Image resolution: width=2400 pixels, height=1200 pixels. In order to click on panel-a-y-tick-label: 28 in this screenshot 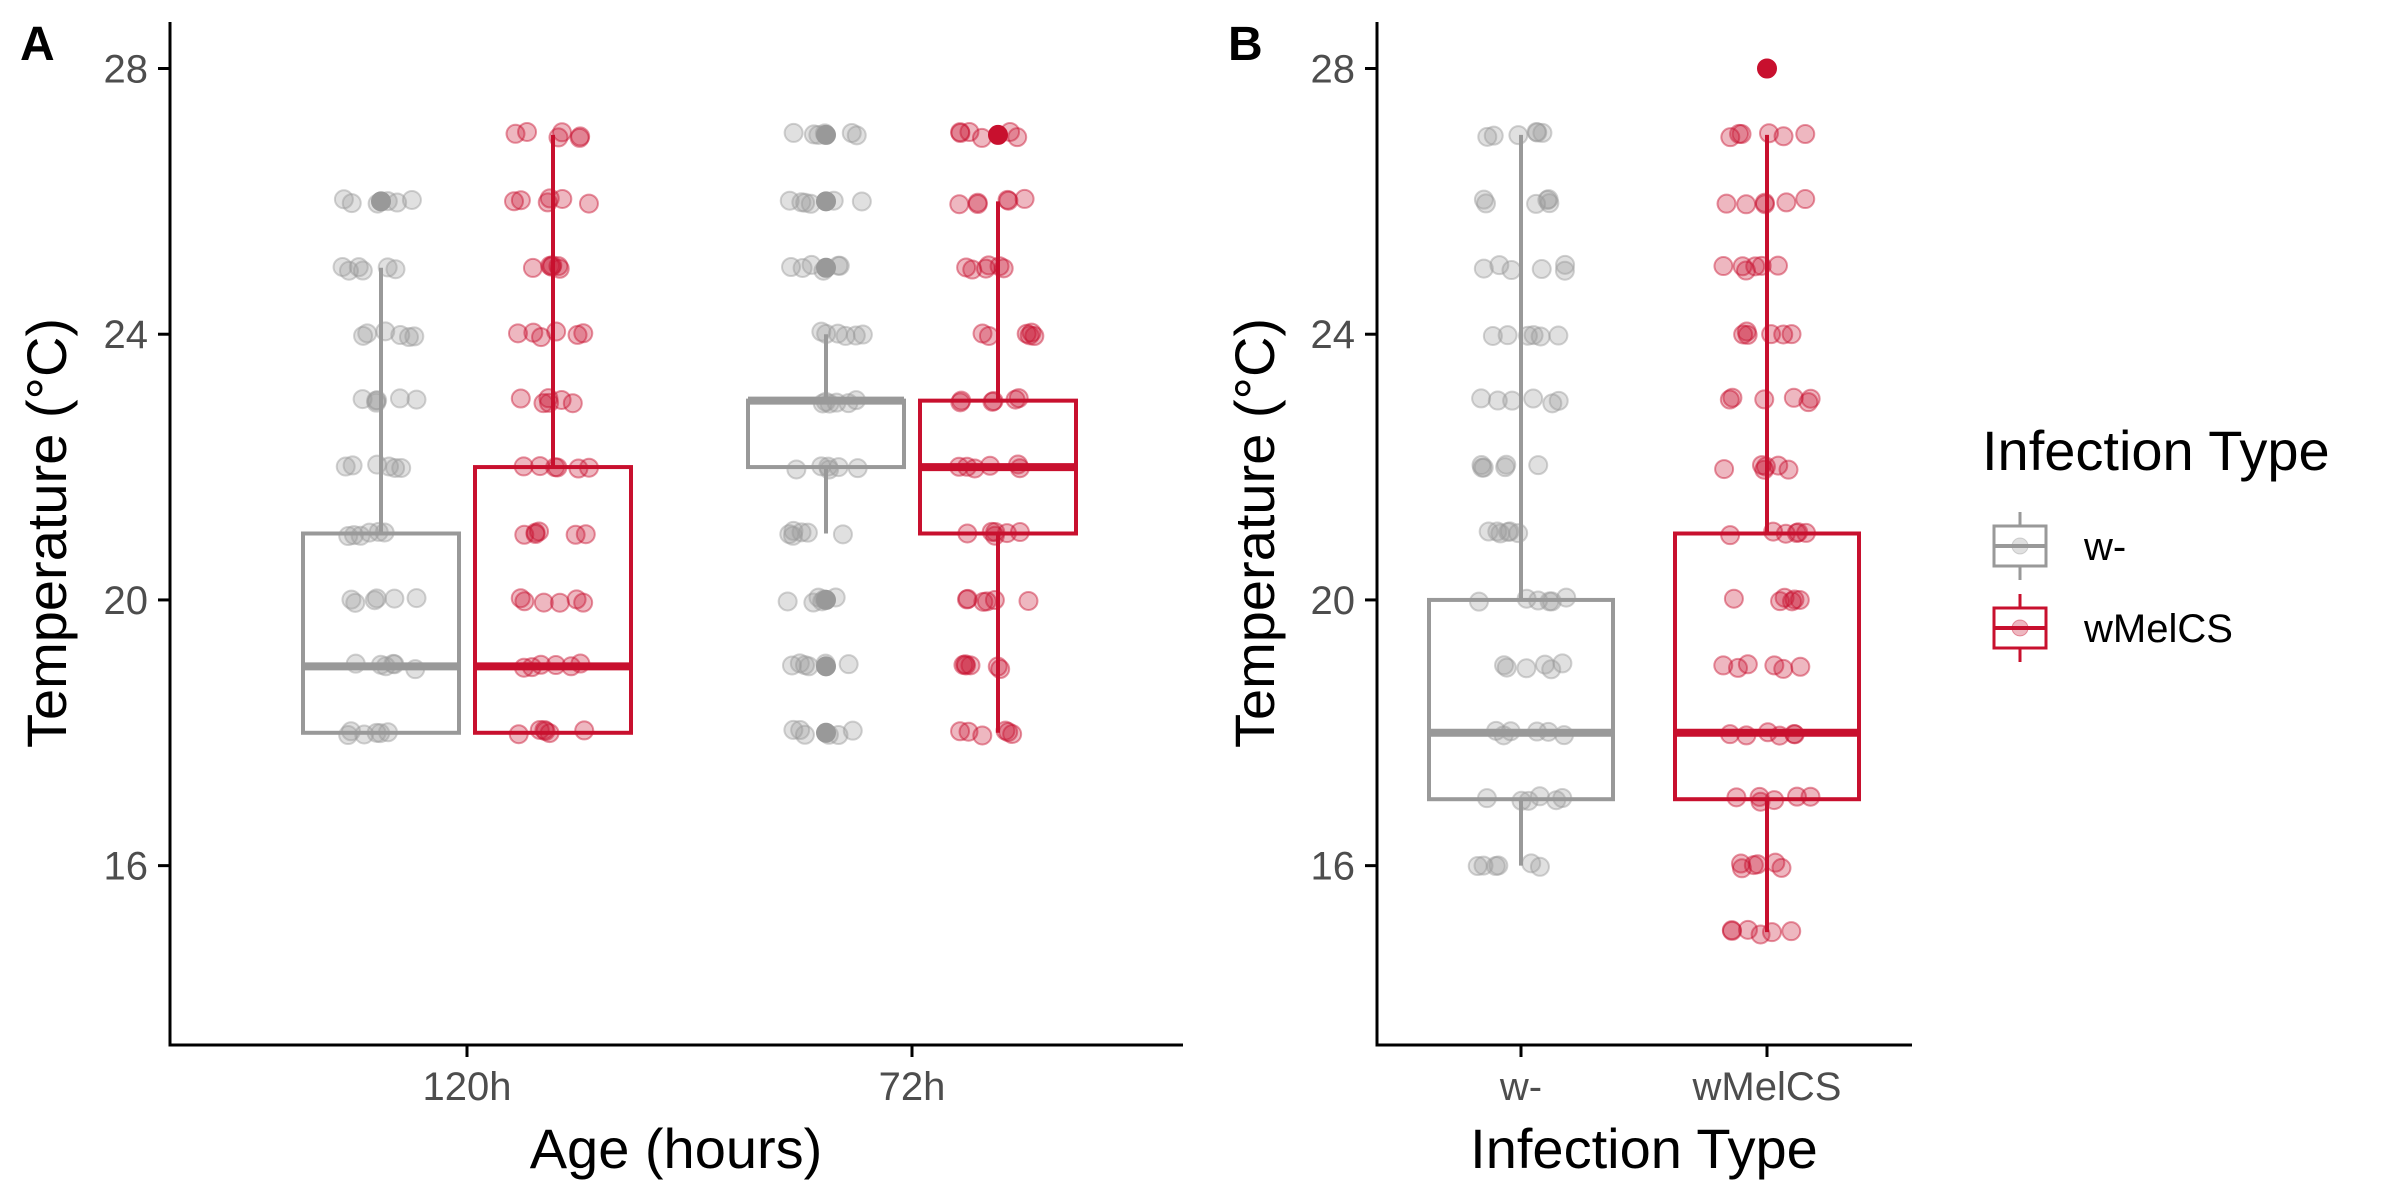, I will do `click(126, 70)`.